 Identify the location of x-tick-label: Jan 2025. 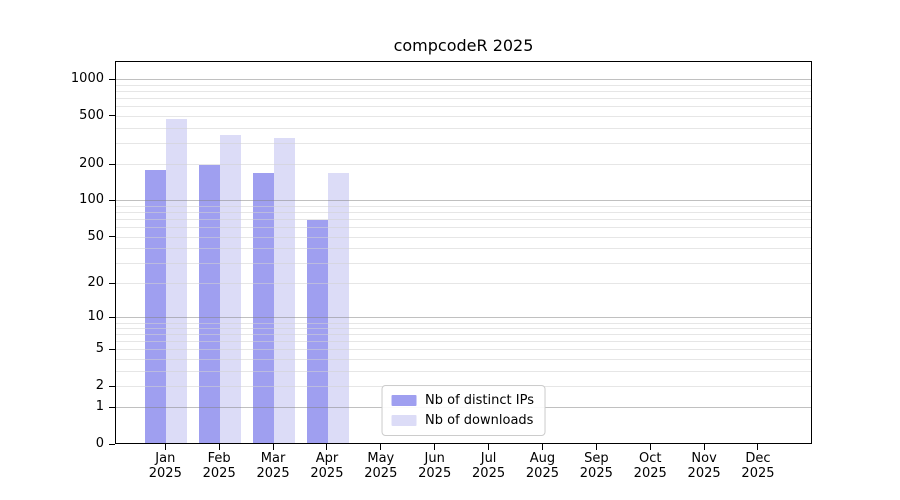
(165, 466).